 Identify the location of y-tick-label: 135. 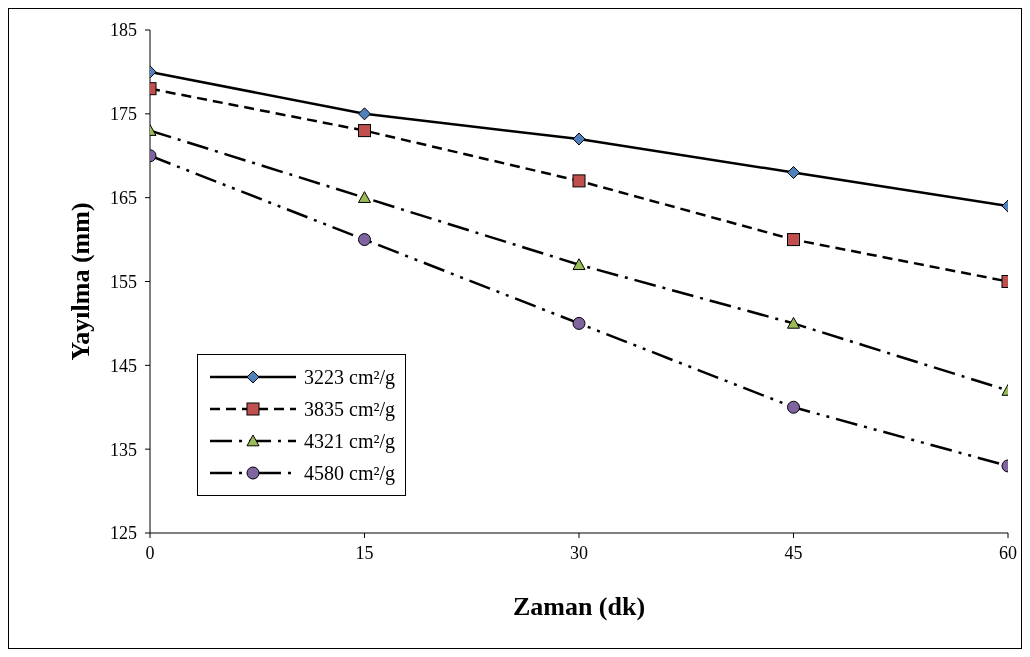
(123, 449).